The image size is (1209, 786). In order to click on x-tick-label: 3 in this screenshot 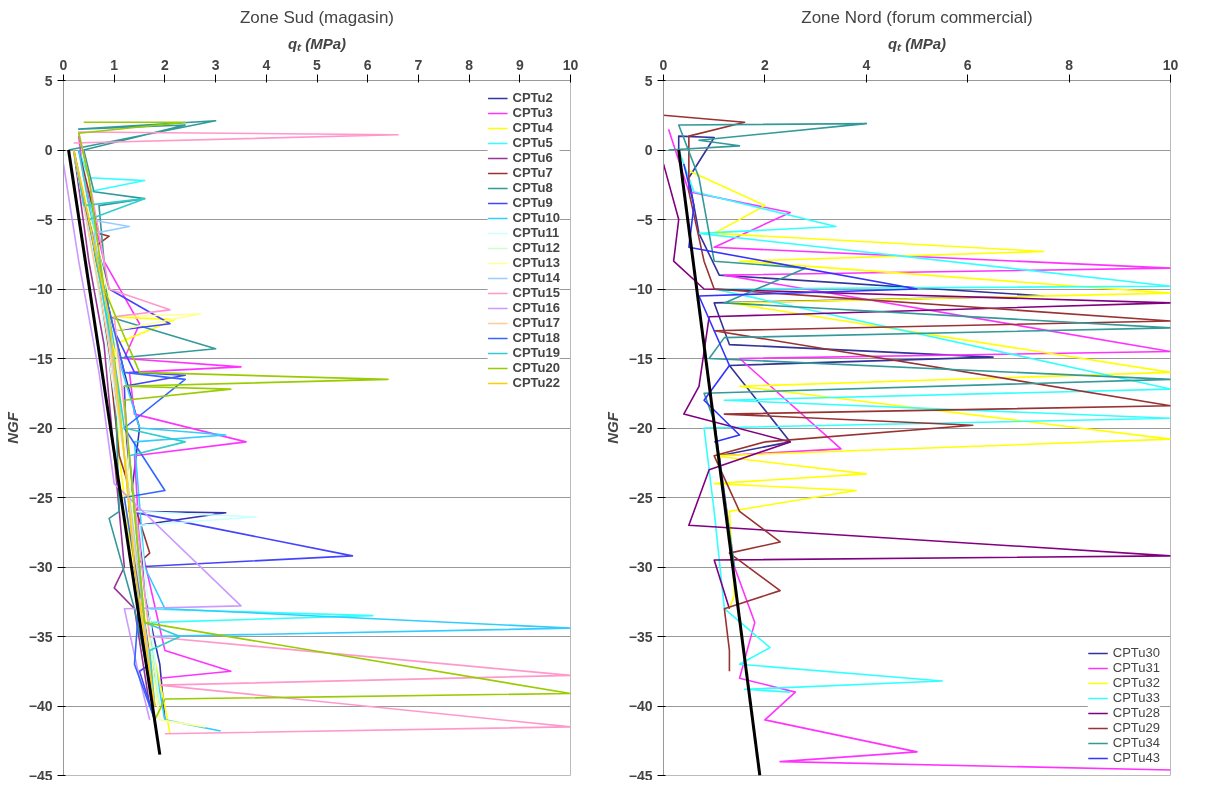, I will do `click(215, 64)`.